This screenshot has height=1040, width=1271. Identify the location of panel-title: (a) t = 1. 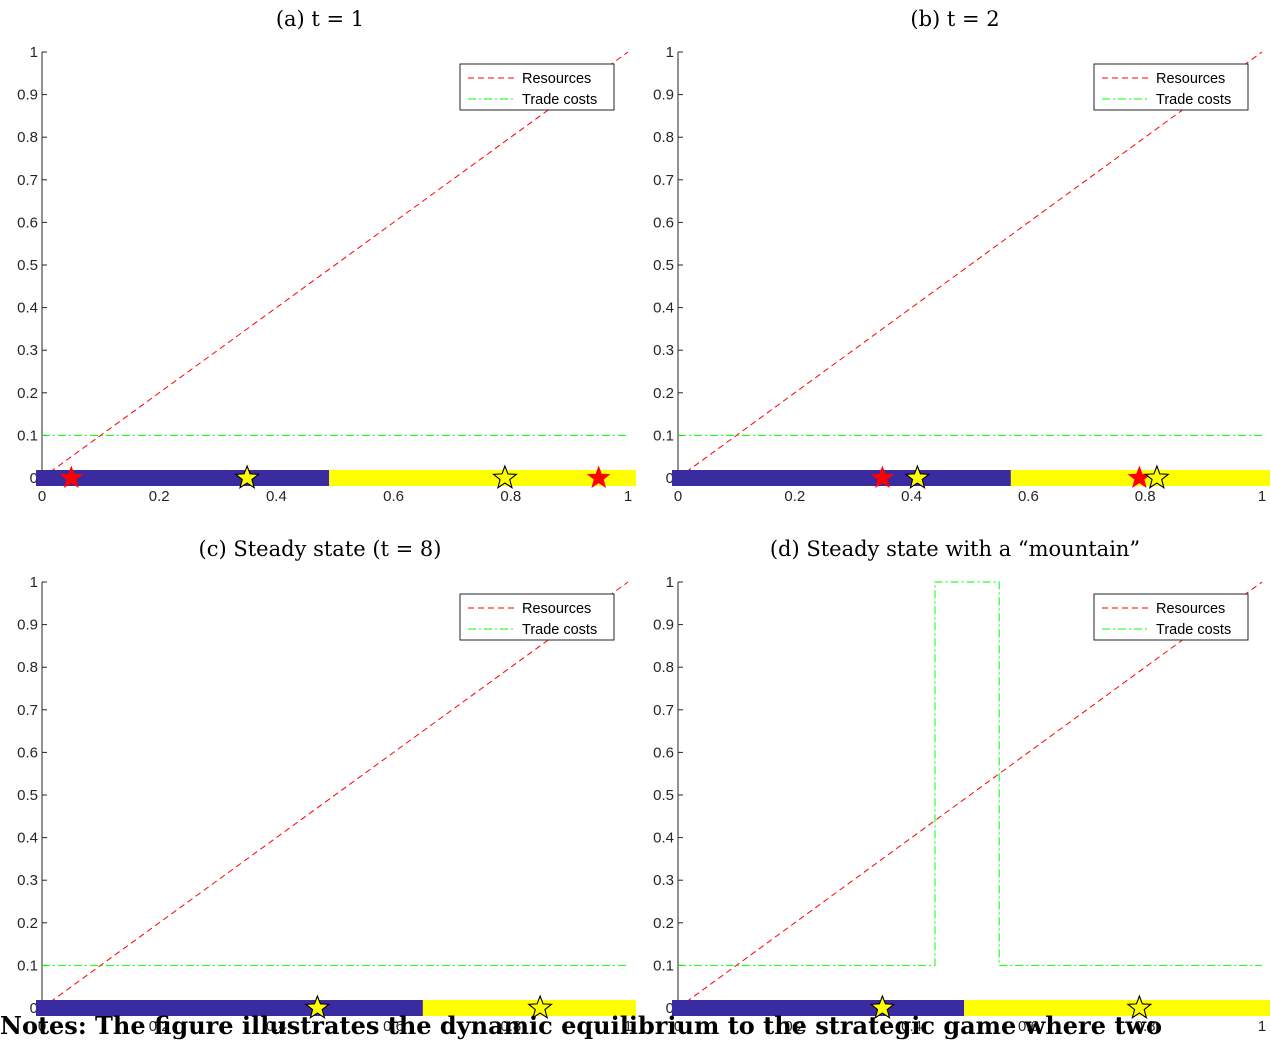
(320, 19).